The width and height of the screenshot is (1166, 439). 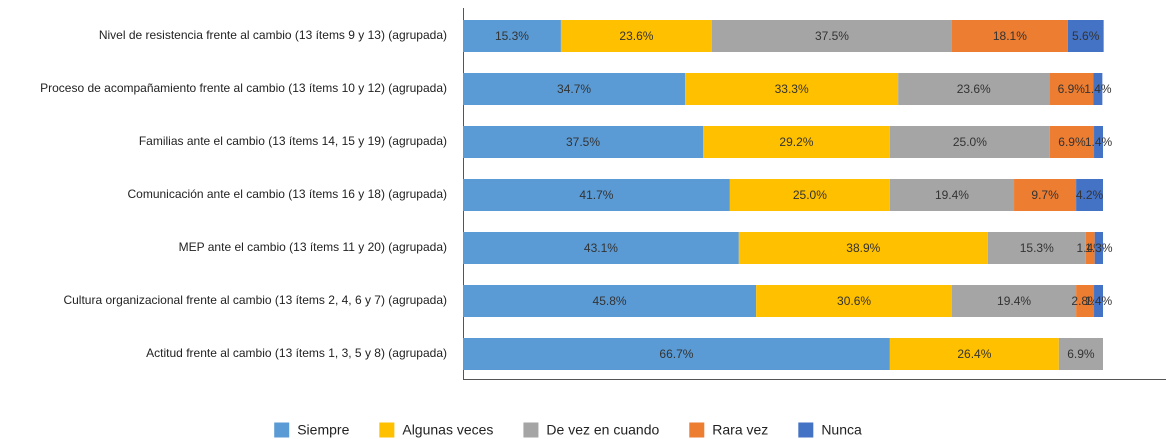 I want to click on data-label: 38.9%, so click(x=863, y=248).